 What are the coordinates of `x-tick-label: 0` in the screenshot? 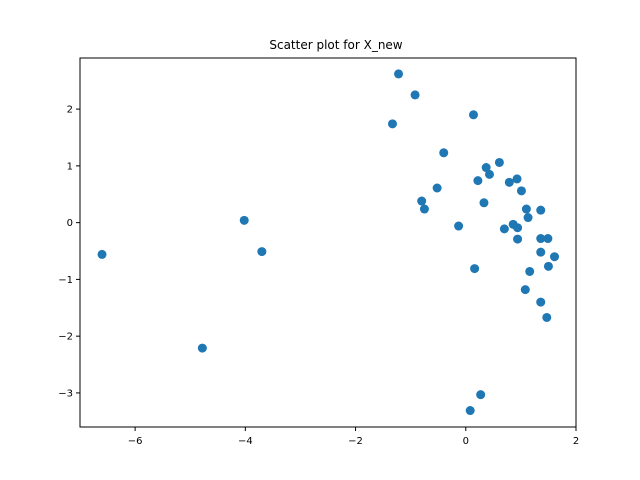 It's located at (466, 441).